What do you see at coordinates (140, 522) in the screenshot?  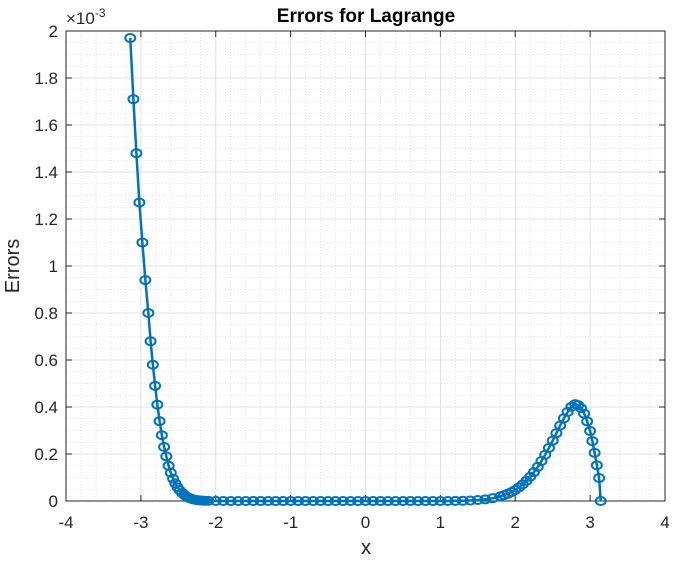 I see `x-tick-label: -3` at bounding box center [140, 522].